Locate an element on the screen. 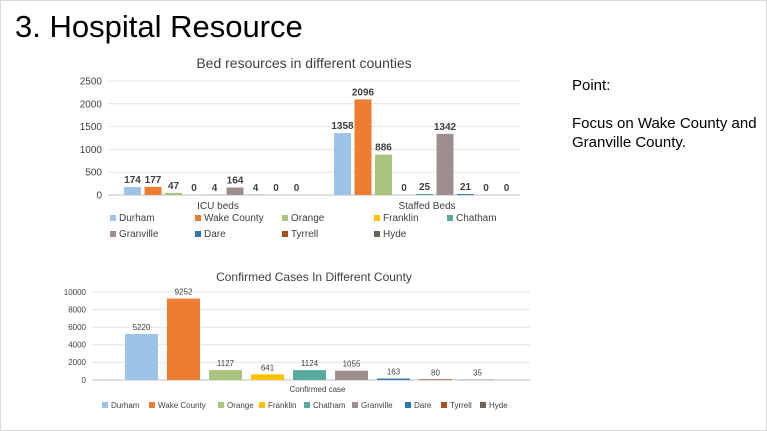 The width and height of the screenshot is (767, 431). bed-data-label: 25 is located at coordinates (425, 187).